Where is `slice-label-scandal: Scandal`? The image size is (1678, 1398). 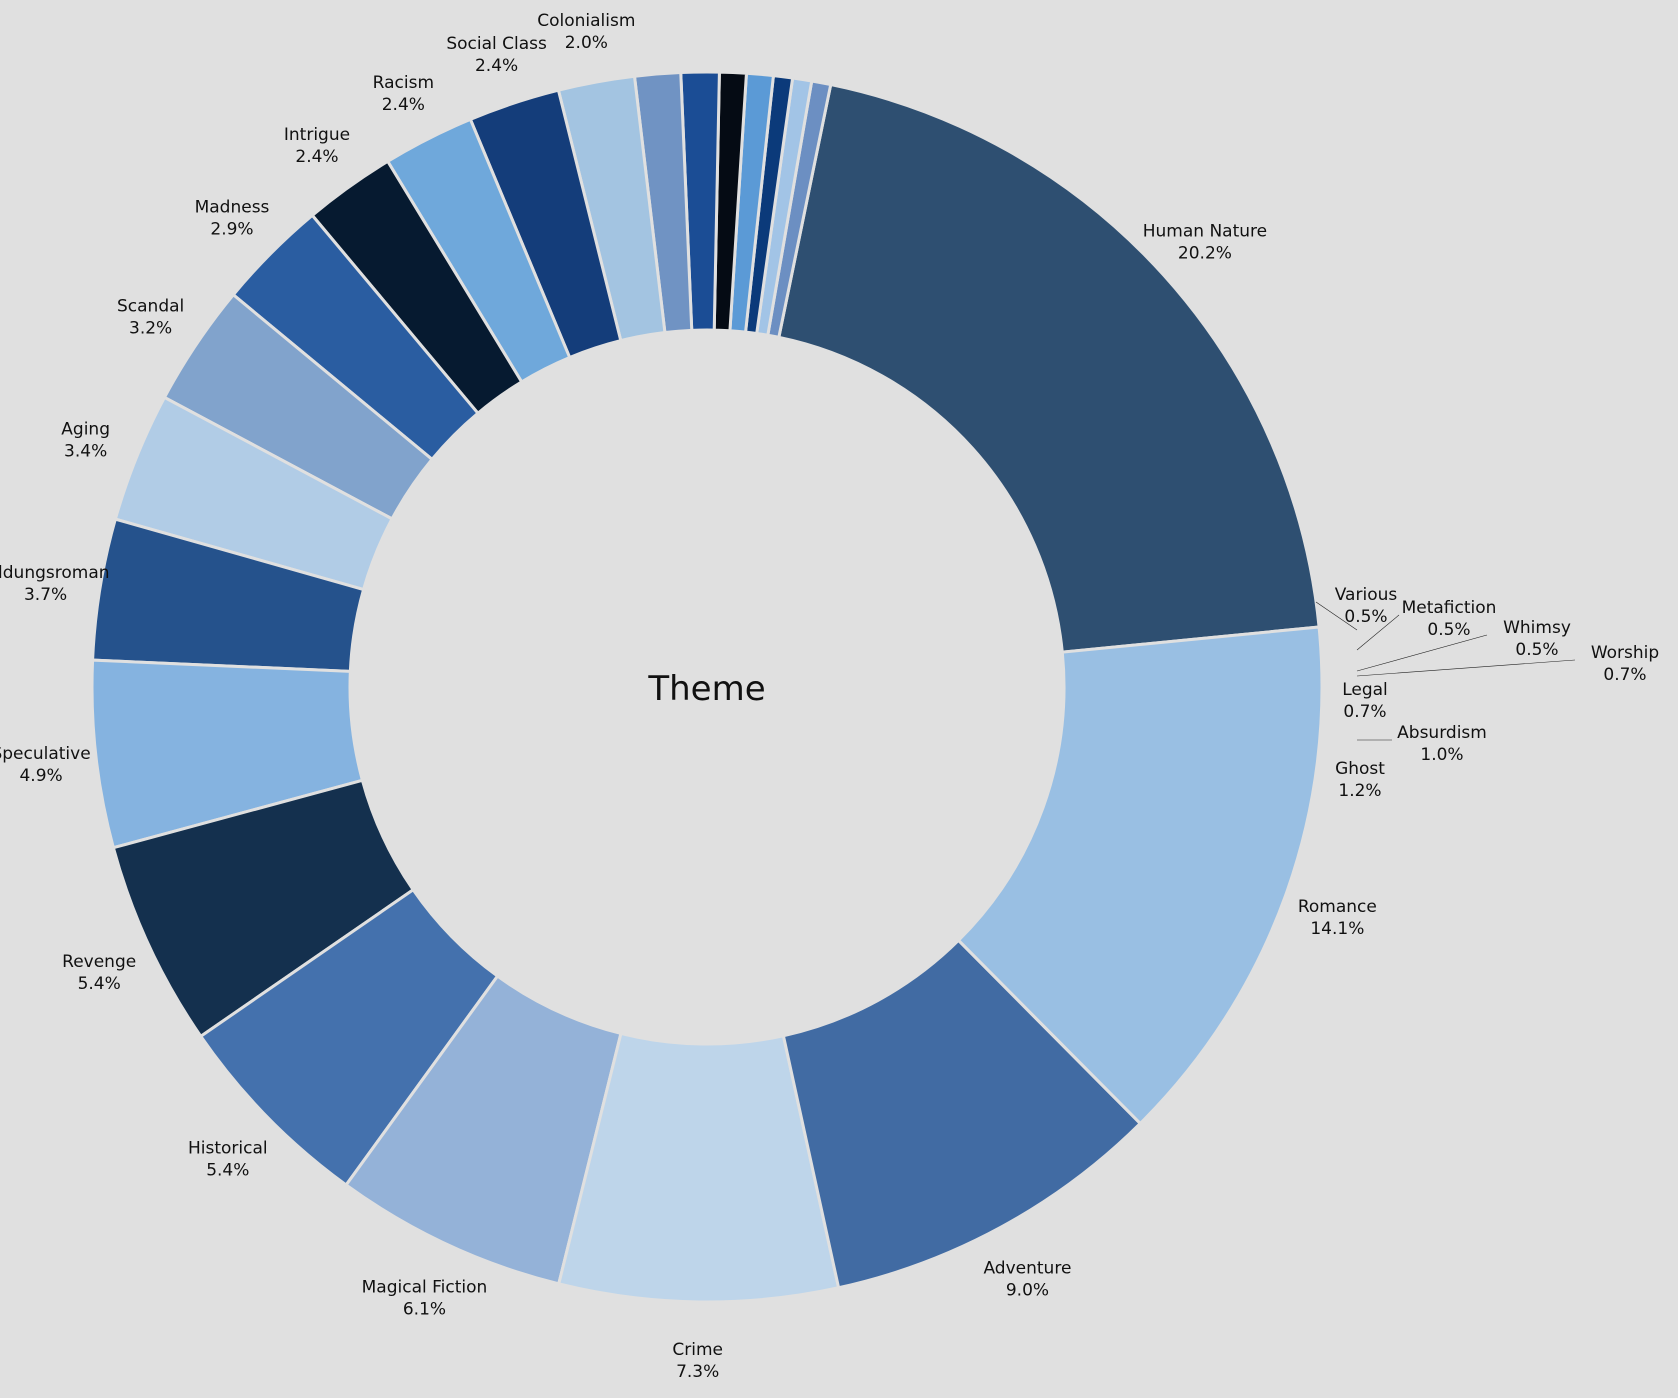 slice-label-scandal: Scandal is located at coordinates (150, 307).